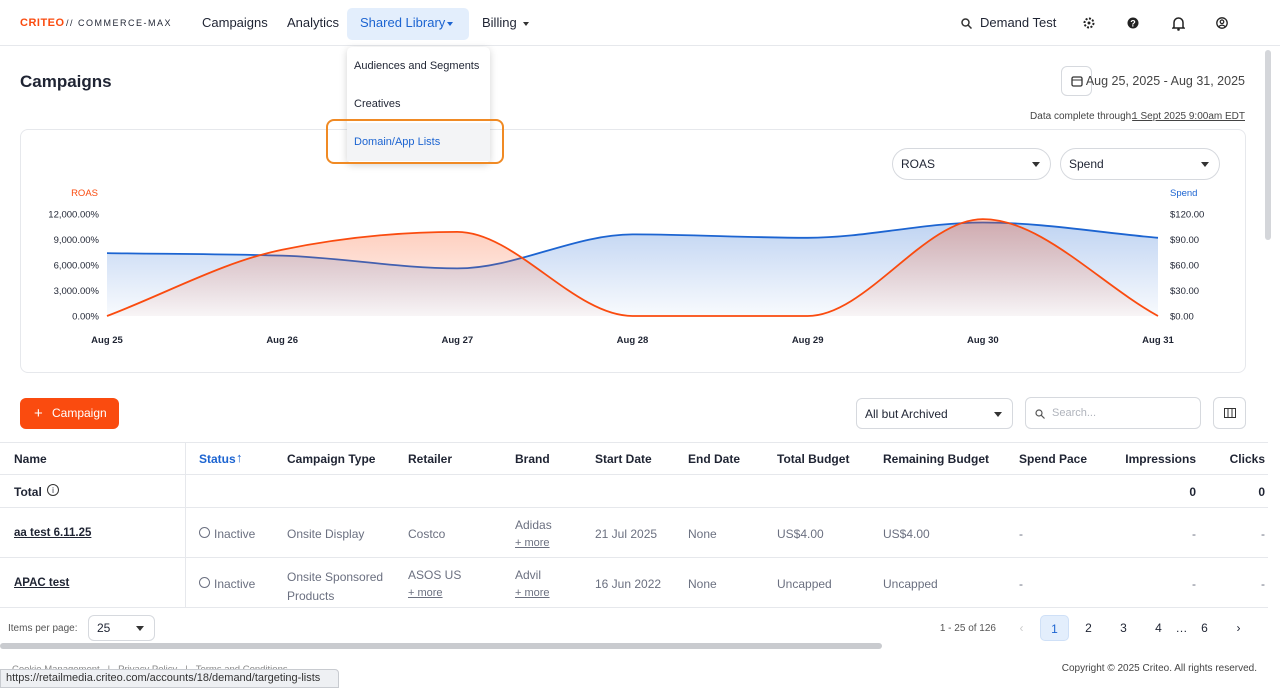  I want to click on help-icon: ?, so click(1133, 23).